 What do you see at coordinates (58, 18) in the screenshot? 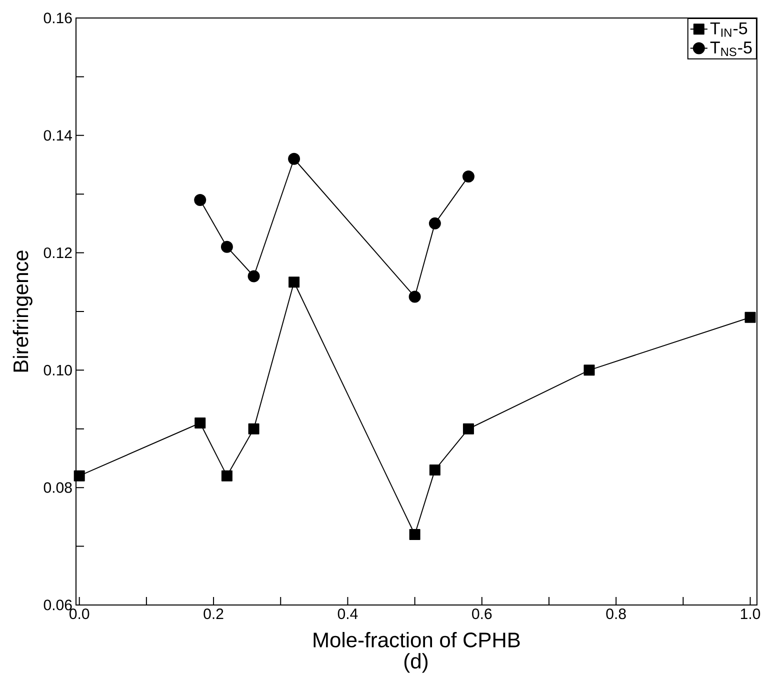
I see `y-tick-label: 0.16` at bounding box center [58, 18].